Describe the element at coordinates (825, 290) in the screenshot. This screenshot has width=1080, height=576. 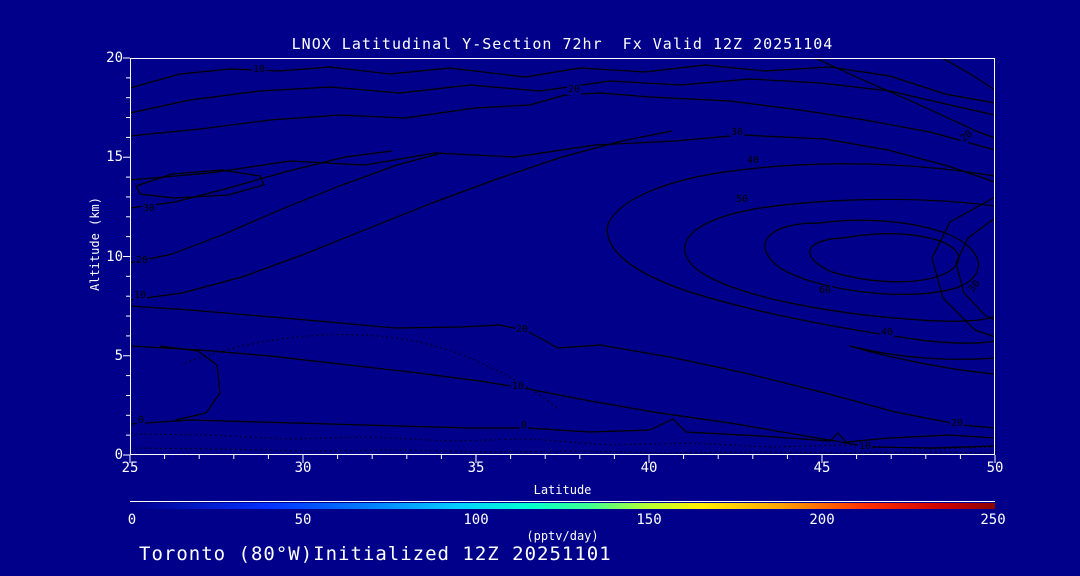
I see `contour-label: 60` at that location.